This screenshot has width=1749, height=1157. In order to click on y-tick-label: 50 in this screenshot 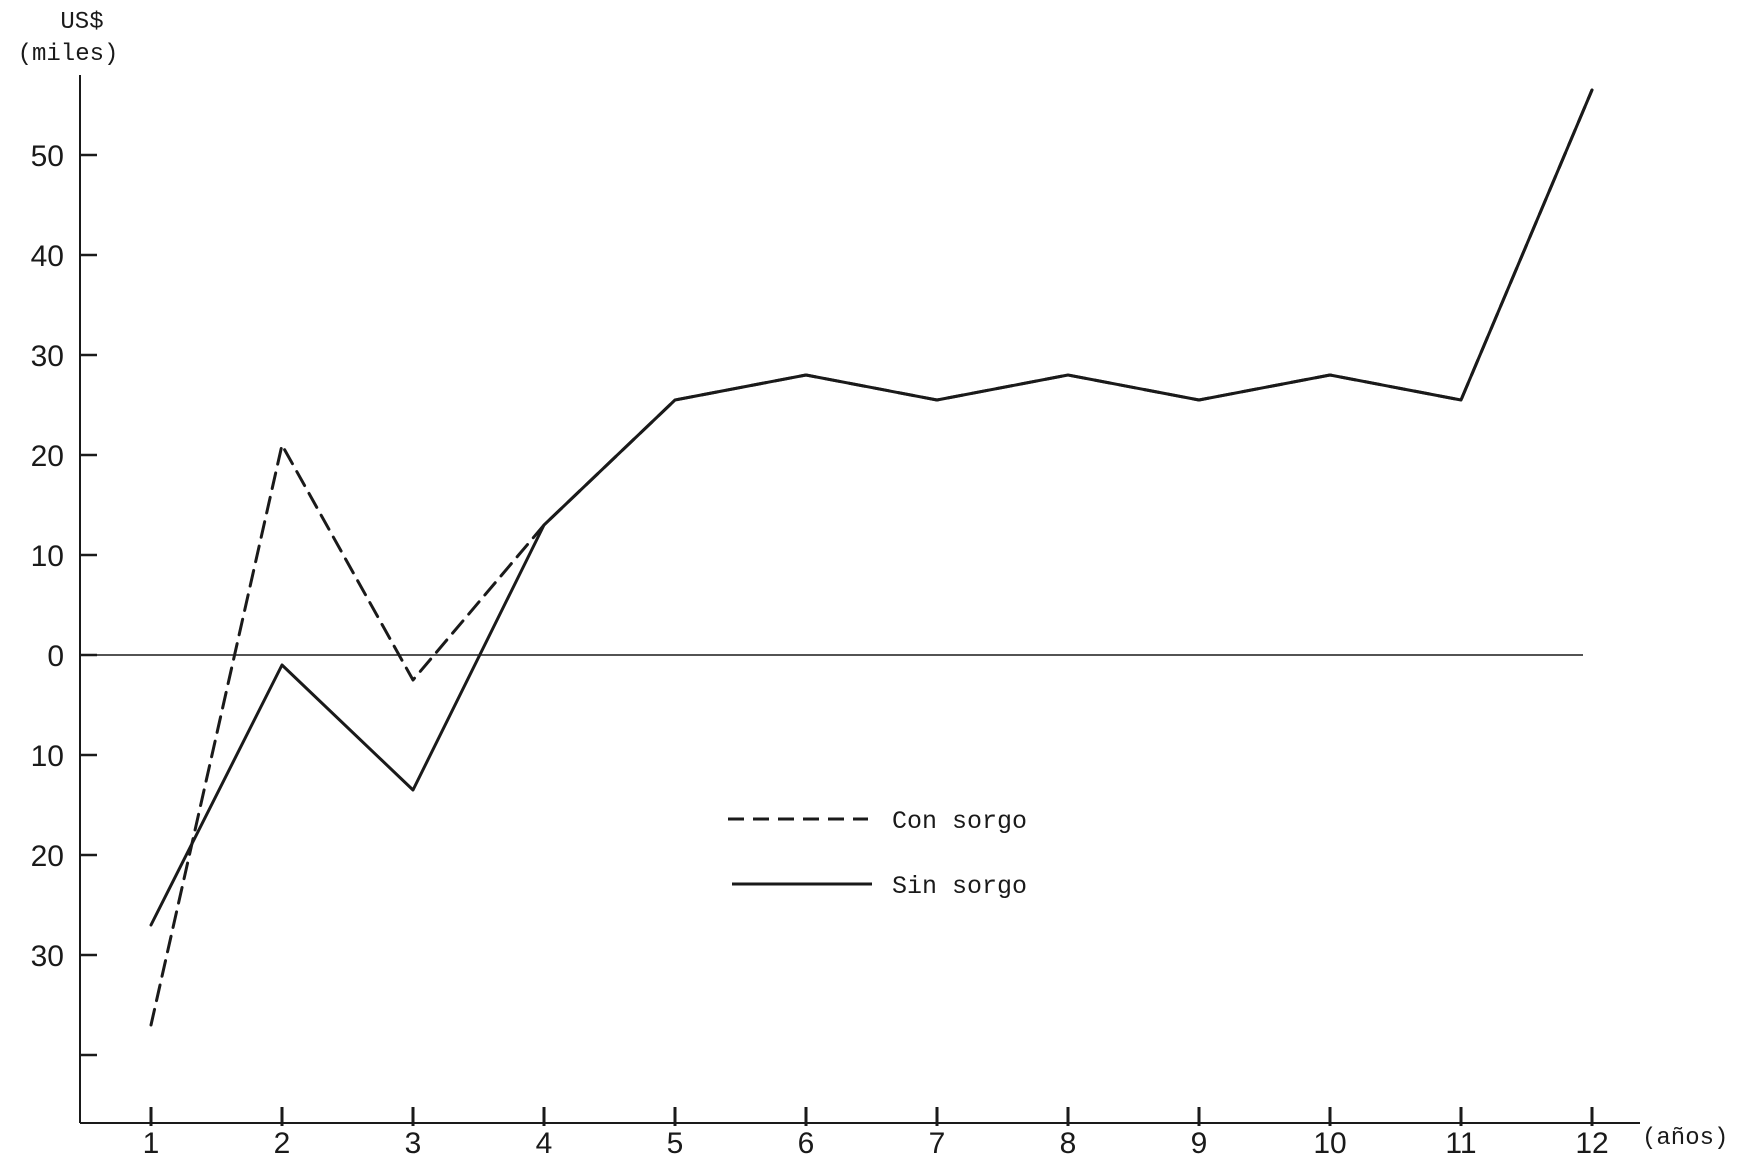, I will do `click(47, 156)`.